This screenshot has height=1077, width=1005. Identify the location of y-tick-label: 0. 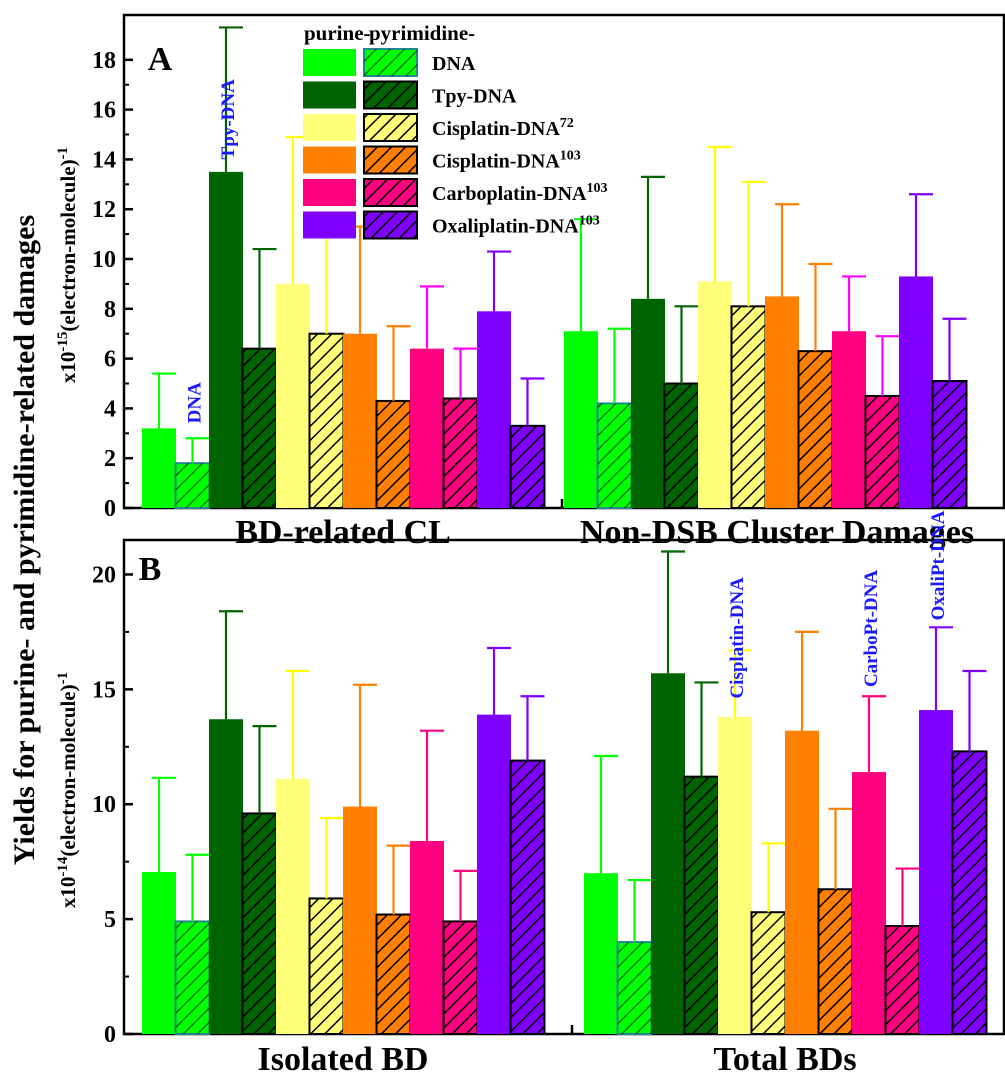
(110, 509).